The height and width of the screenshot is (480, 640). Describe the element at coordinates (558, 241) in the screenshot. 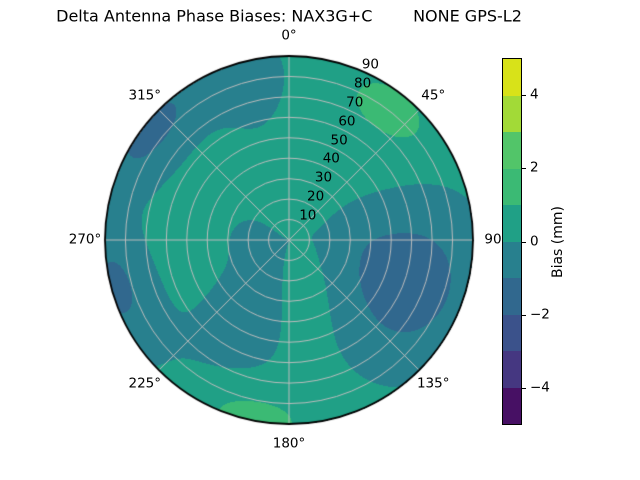

I see `colorbar-axis-label: Bias (mm)` at that location.